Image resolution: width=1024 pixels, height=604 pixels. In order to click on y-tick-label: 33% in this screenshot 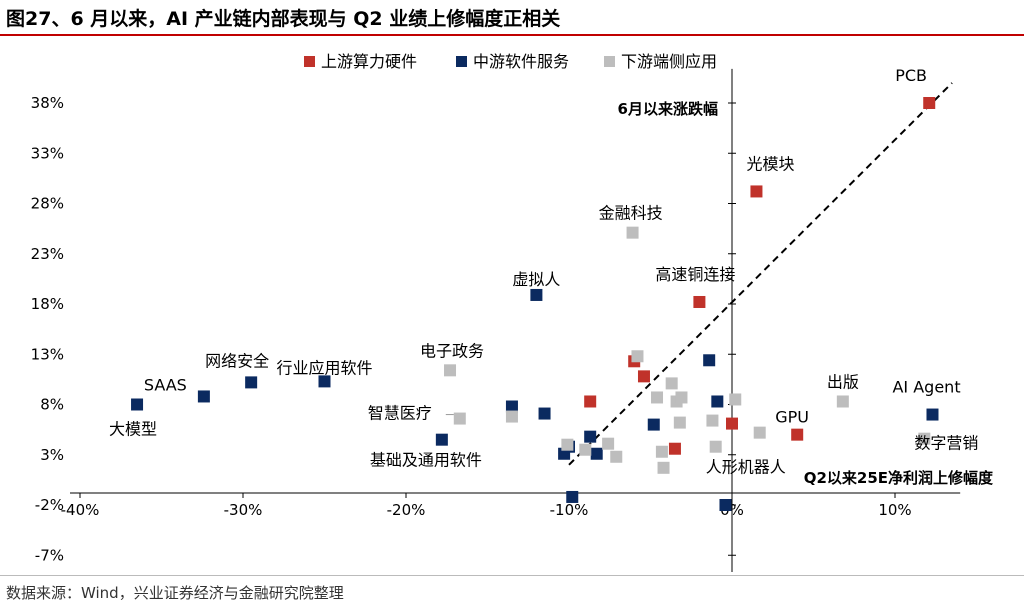, I will do `click(47, 153)`.